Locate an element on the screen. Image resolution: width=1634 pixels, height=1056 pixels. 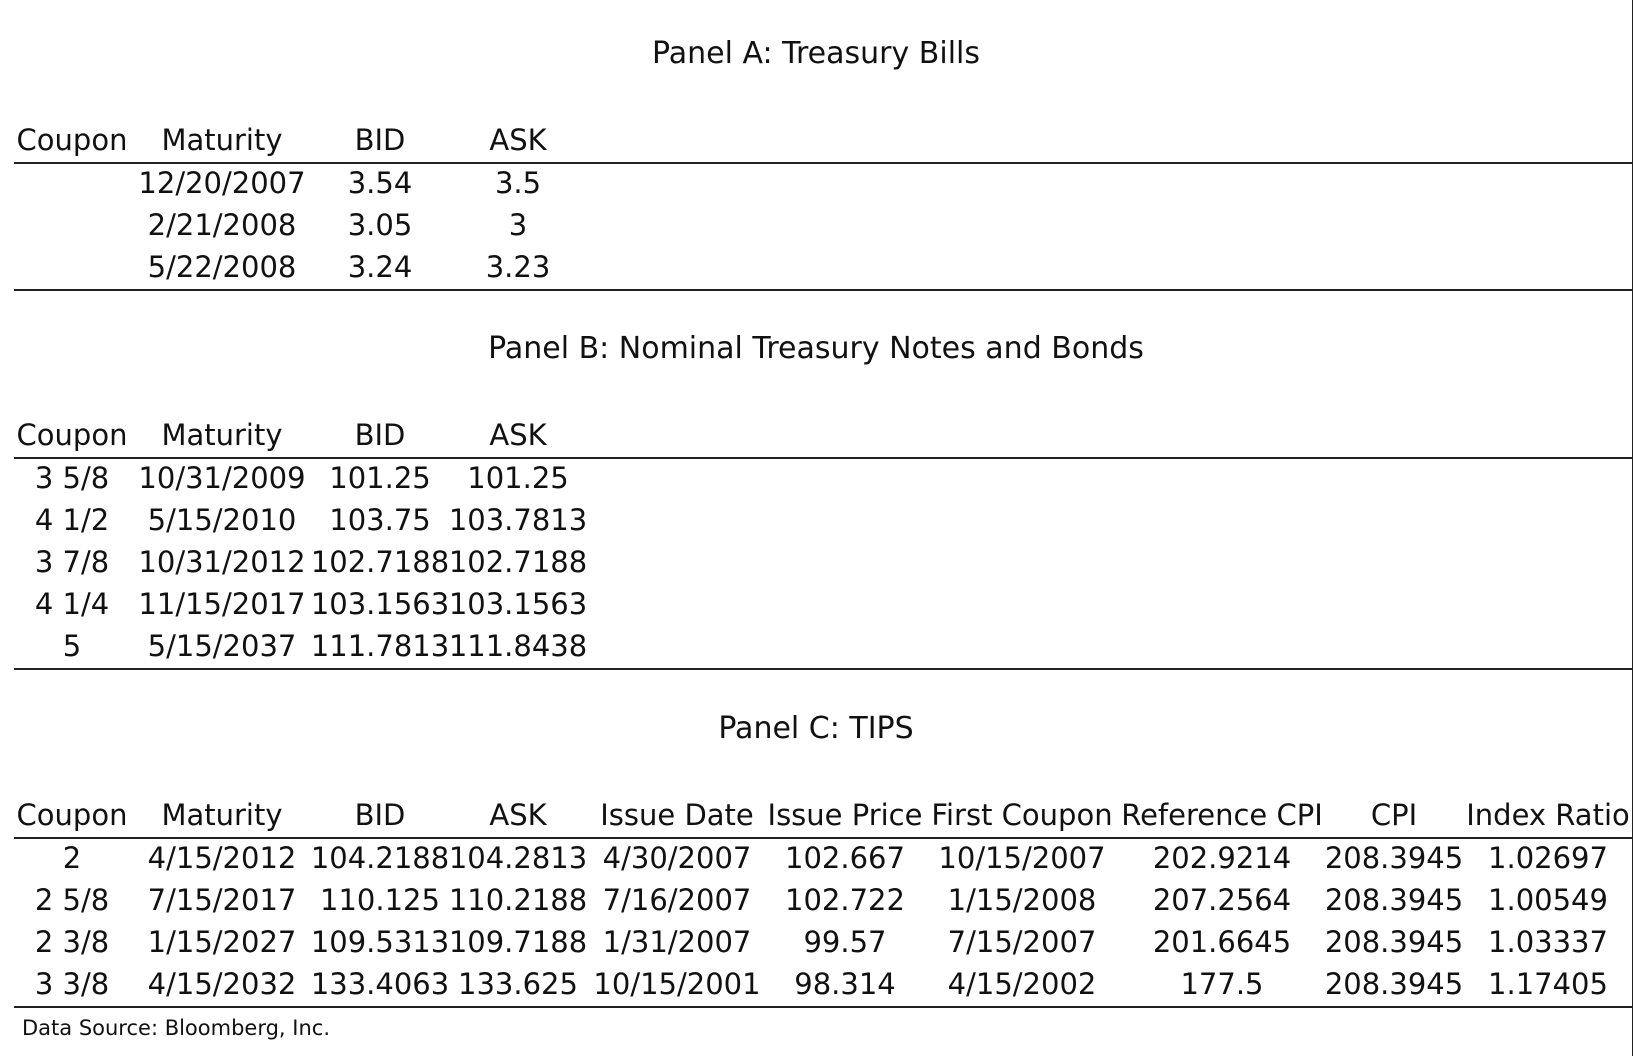
panel-b-notes-bonds-cell-maturity: 10/31/2009 is located at coordinates (222, 478).